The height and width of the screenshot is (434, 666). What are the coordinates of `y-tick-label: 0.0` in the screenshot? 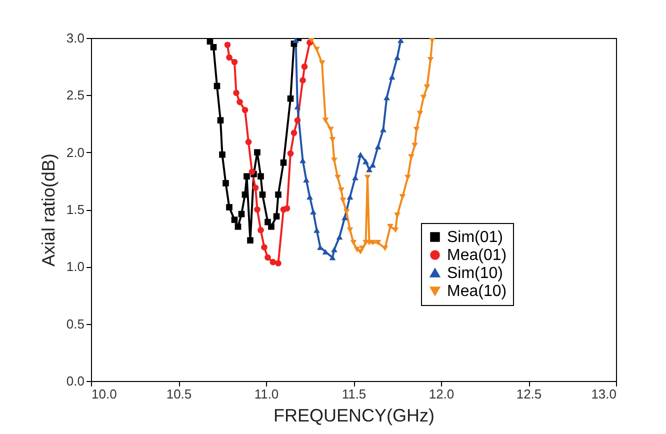 It's located at (75, 381).